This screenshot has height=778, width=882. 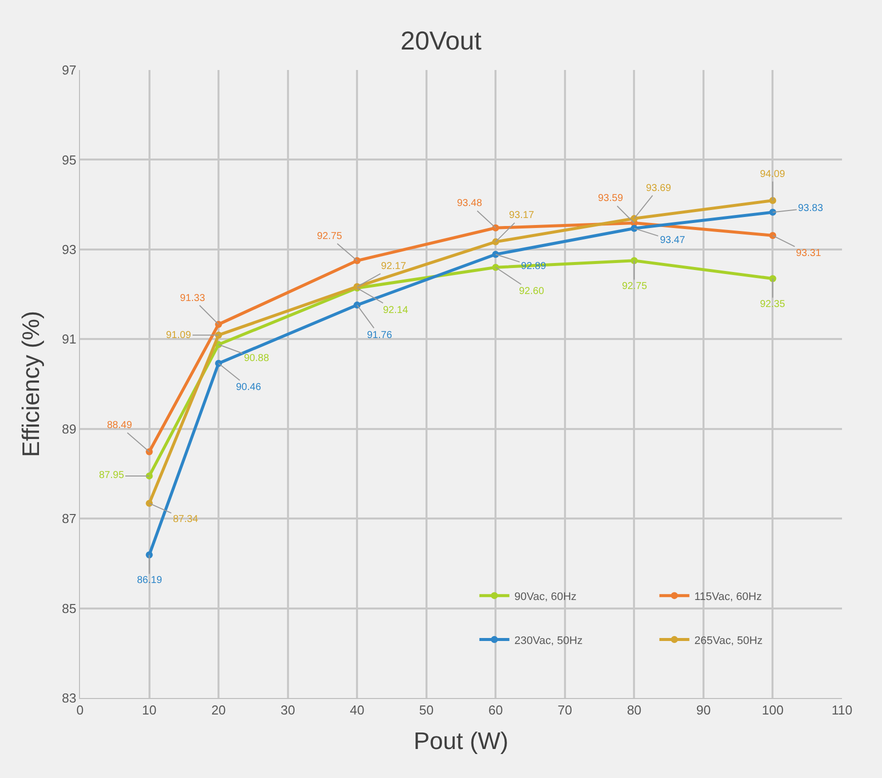 I want to click on data-label: 92.14, so click(x=395, y=310).